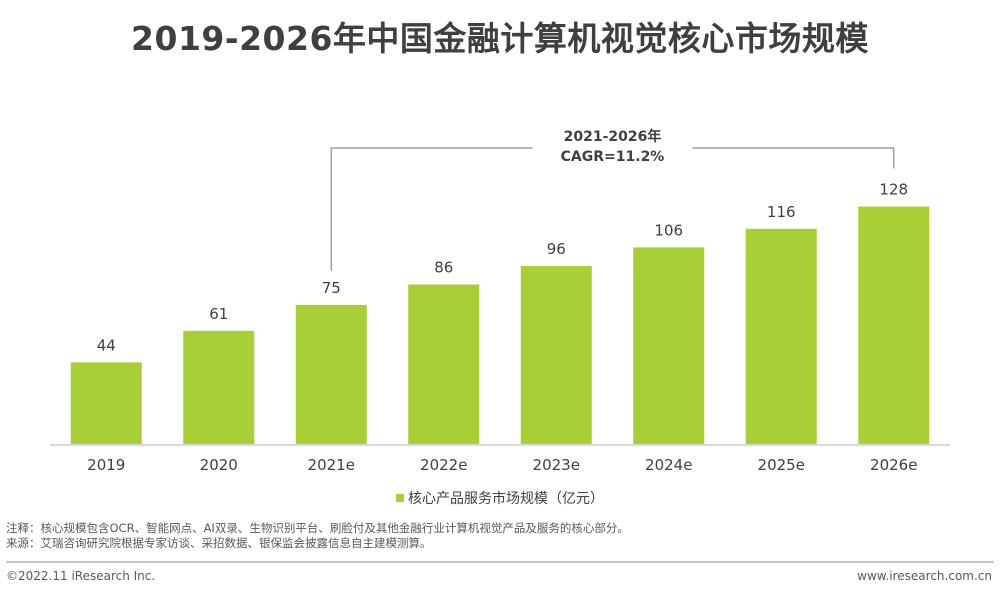  What do you see at coordinates (556, 249) in the screenshot?
I see `value-label-2023e: 96` at bounding box center [556, 249].